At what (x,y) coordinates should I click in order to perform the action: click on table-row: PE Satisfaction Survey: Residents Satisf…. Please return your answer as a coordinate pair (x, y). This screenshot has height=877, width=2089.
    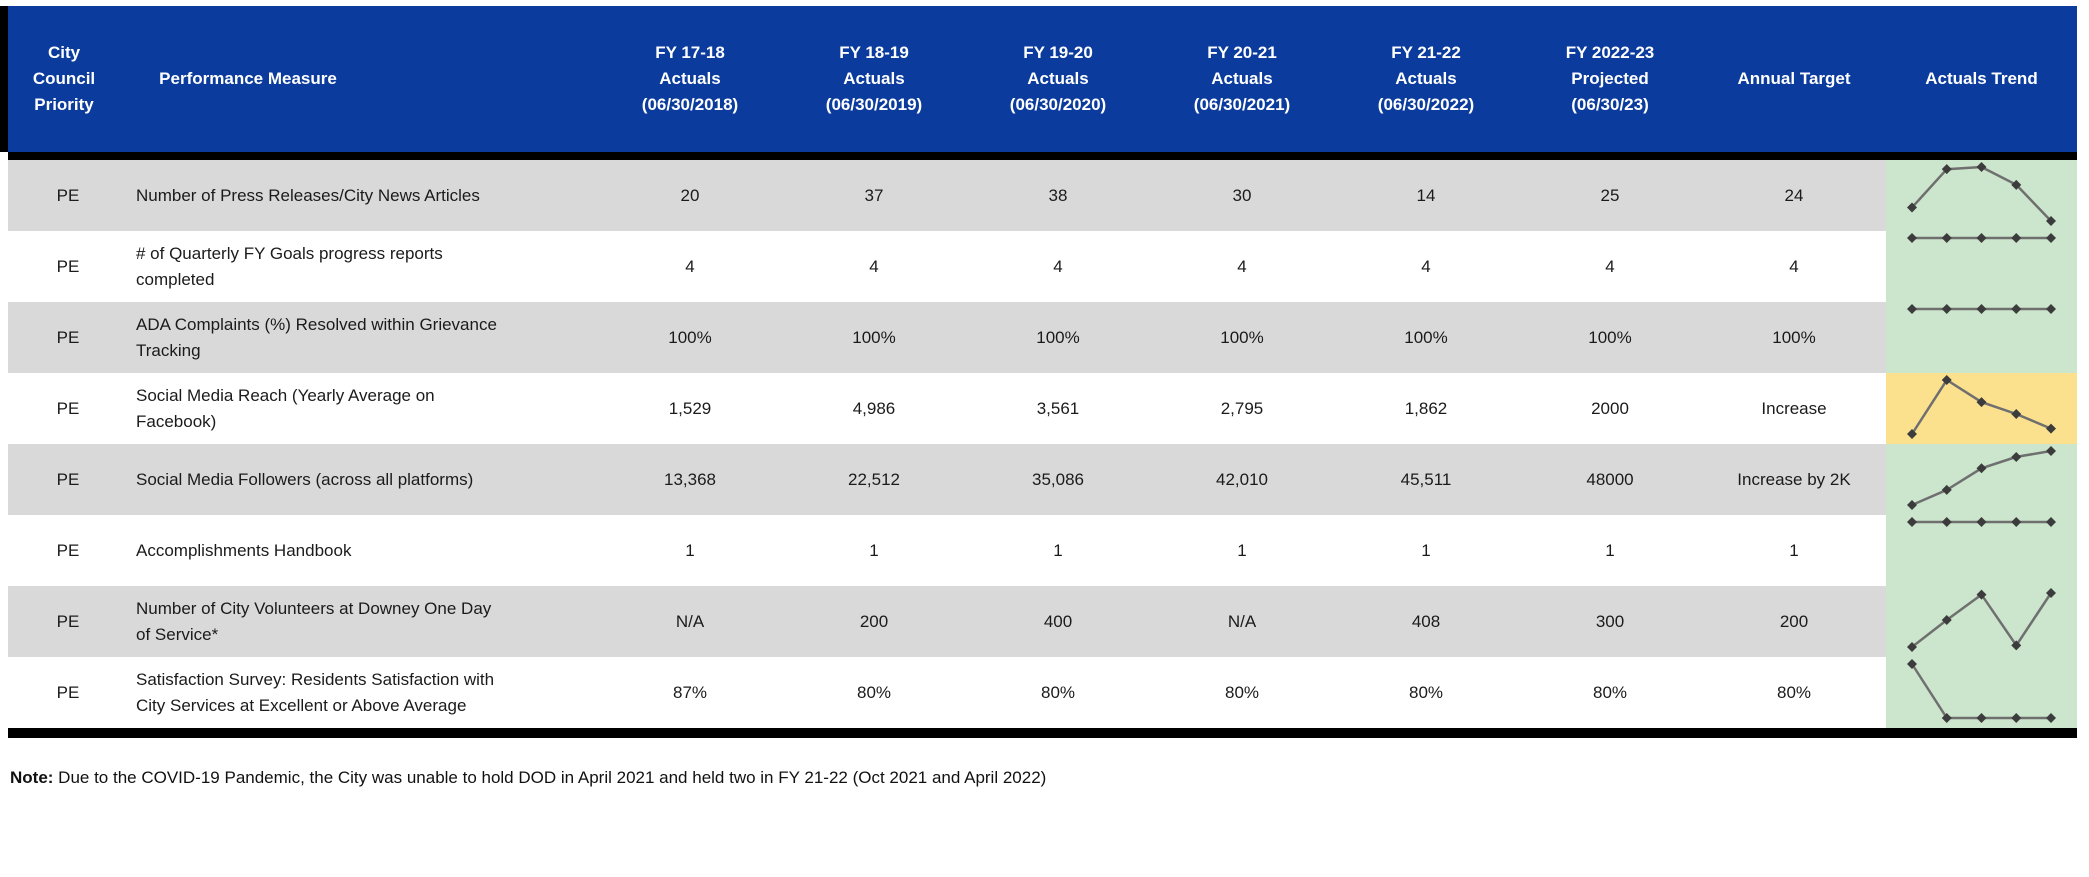
    Looking at the image, I should click on (1042, 692).